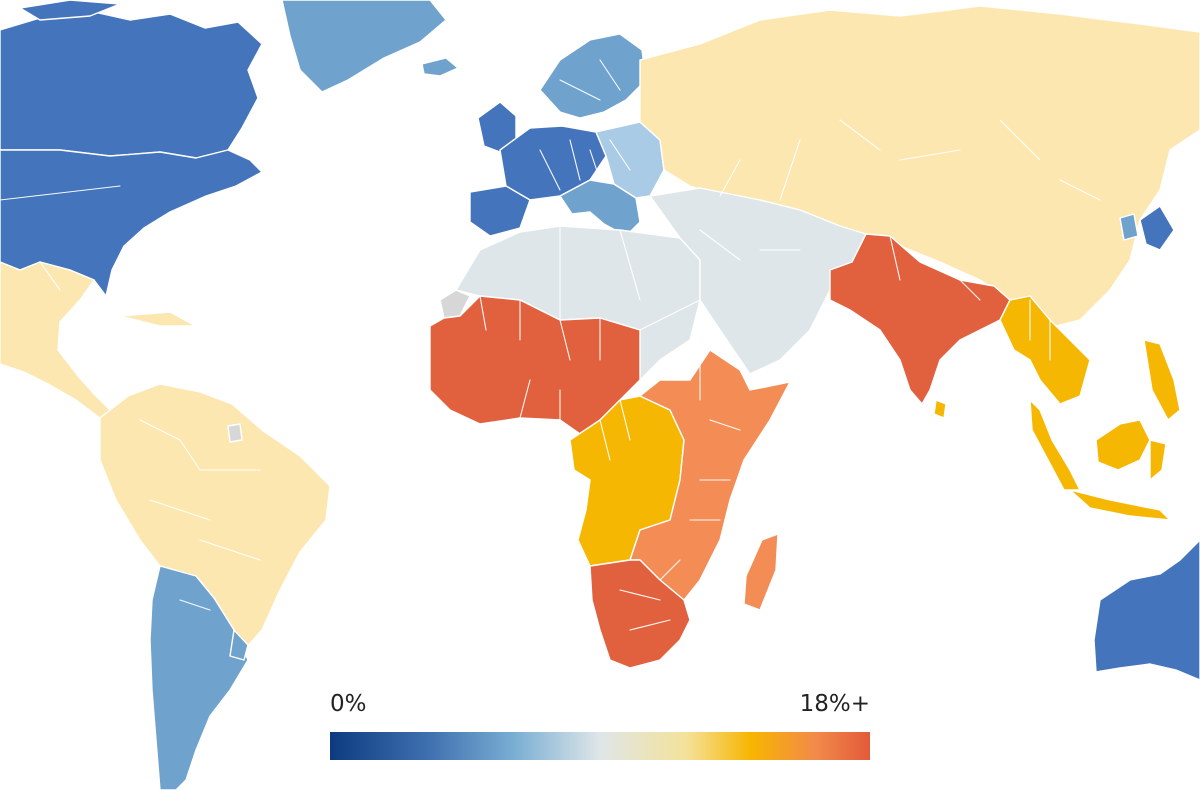 The width and height of the screenshot is (1200, 790). Describe the element at coordinates (1129, 227) in the screenshot. I see `region-korea` at that location.